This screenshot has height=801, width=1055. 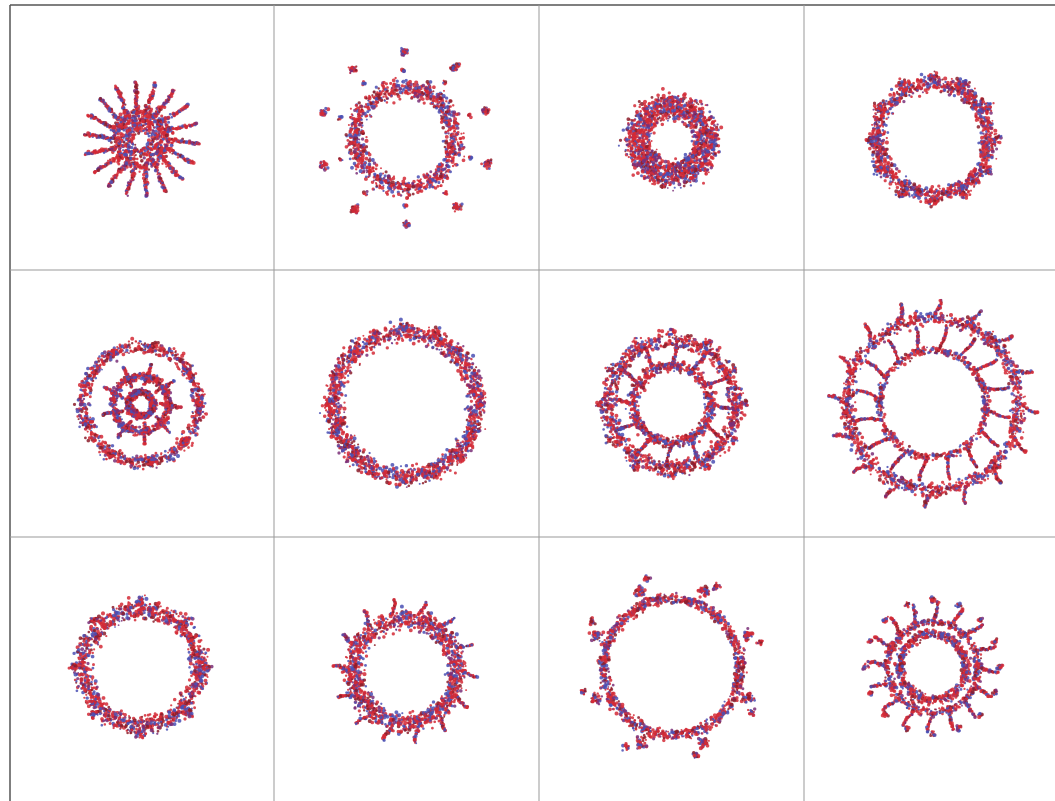 What do you see at coordinates (933, 139) in the screenshot?
I see `panel-4-lobed-ring` at bounding box center [933, 139].